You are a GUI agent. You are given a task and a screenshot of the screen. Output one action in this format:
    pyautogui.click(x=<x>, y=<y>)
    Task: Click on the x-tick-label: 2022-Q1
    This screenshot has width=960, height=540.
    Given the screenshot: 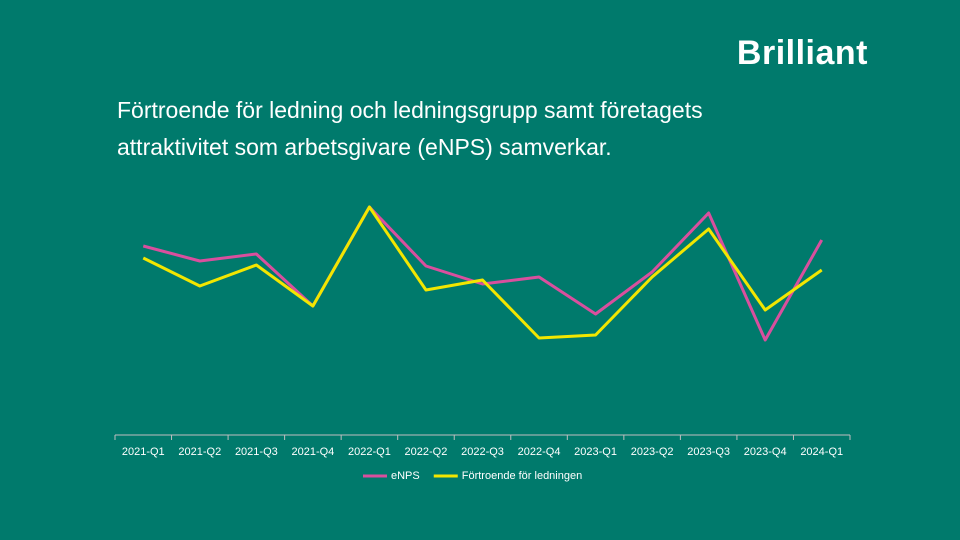 What is the action you would take?
    pyautogui.click(x=369, y=452)
    